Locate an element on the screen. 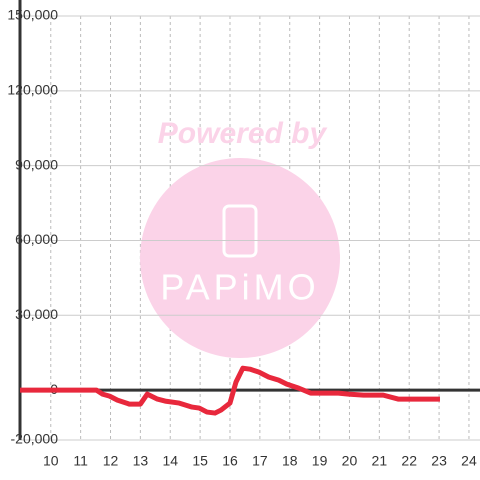 The width and height of the screenshot is (480, 480). y-tick-label: 90,000 is located at coordinates (36, 164).